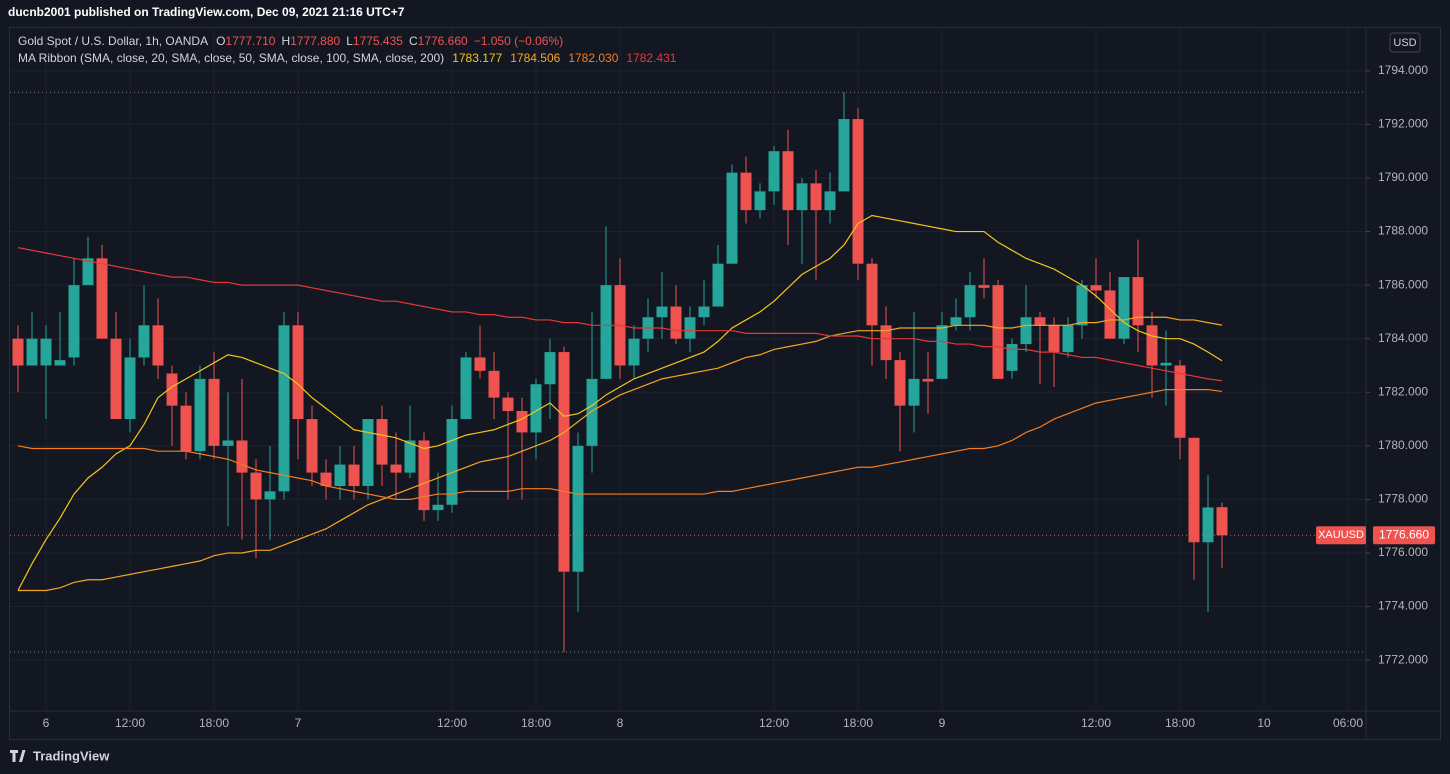  I want to click on currency-label: USD, so click(1404, 43).